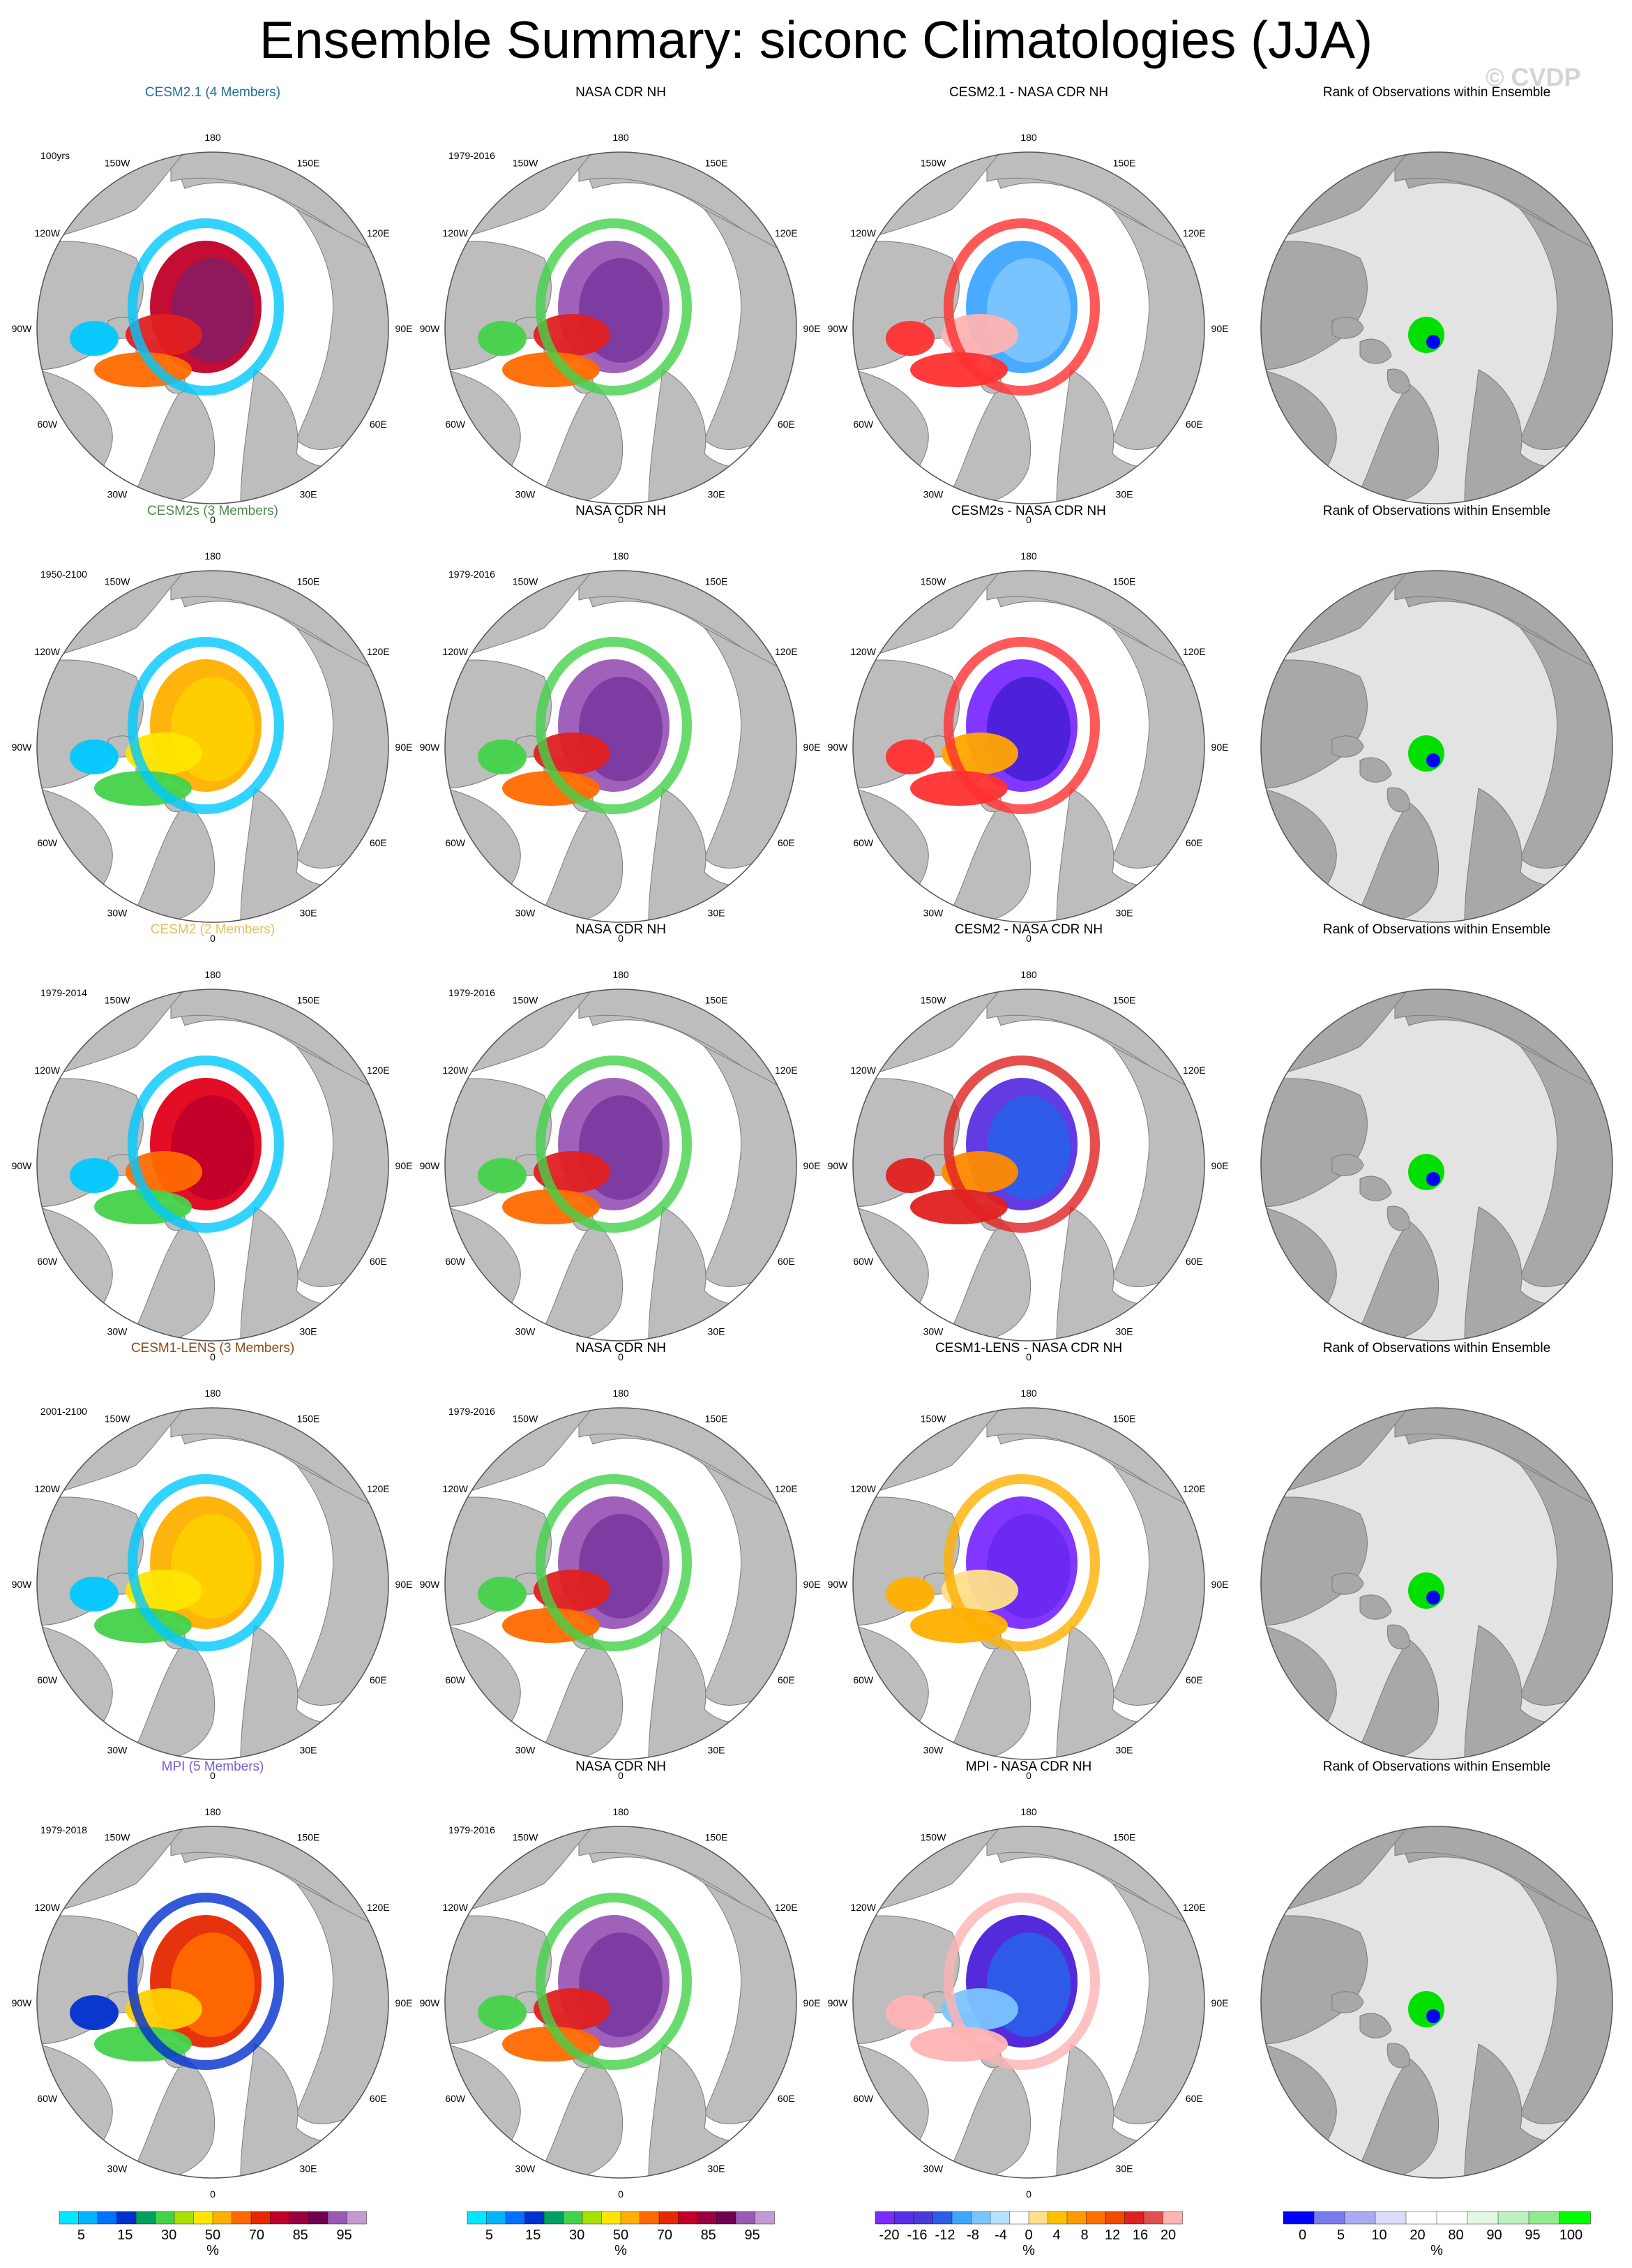  What do you see at coordinates (63, 992) in the screenshot?
I see `period-label: 1979-2014` at bounding box center [63, 992].